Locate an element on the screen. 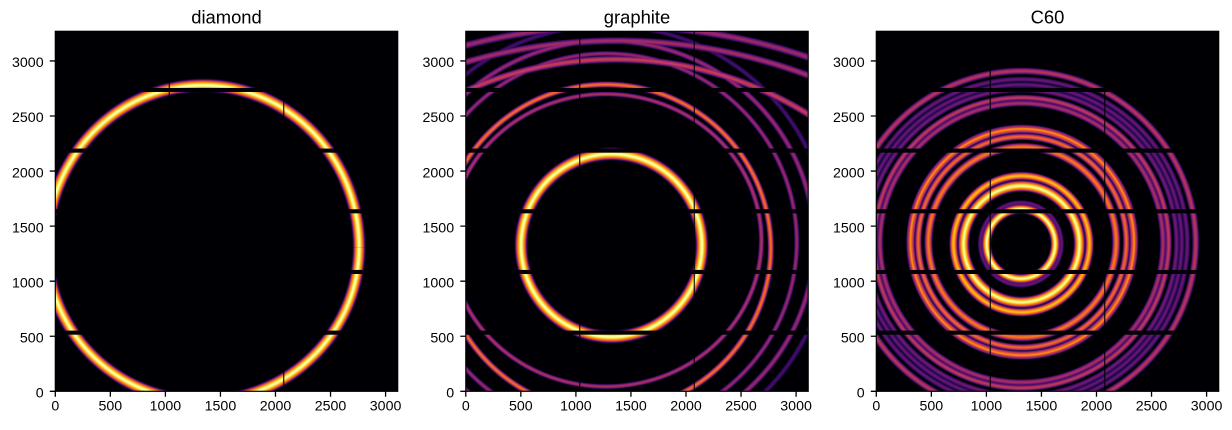 The height and width of the screenshot is (430, 1232). svg-text: graphite is located at coordinates (637, 17).